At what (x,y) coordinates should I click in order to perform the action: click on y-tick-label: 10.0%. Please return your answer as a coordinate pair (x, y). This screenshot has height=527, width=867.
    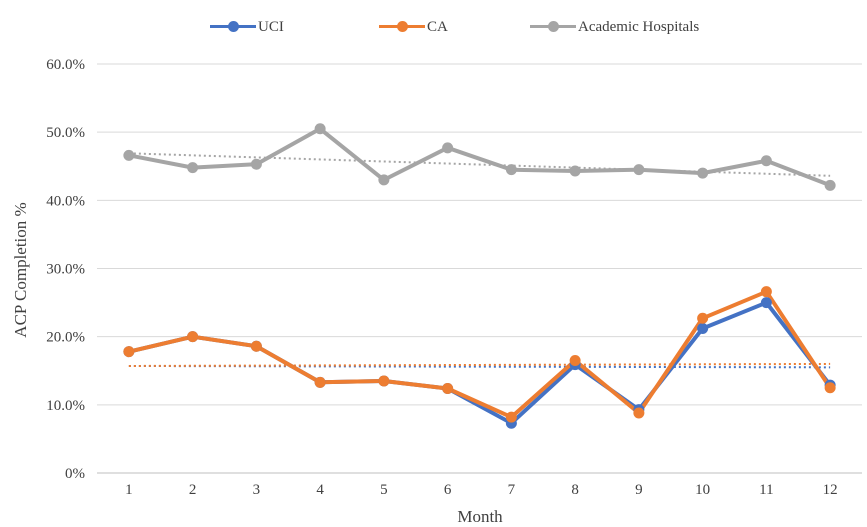
    Looking at the image, I should click on (65, 406).